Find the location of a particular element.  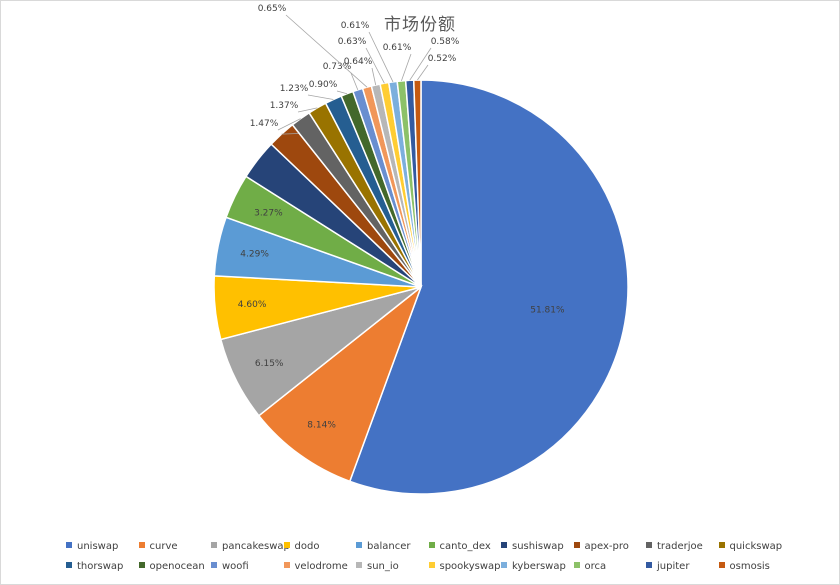

legend-item-osmosis: osmosis is located at coordinates (744, 566).